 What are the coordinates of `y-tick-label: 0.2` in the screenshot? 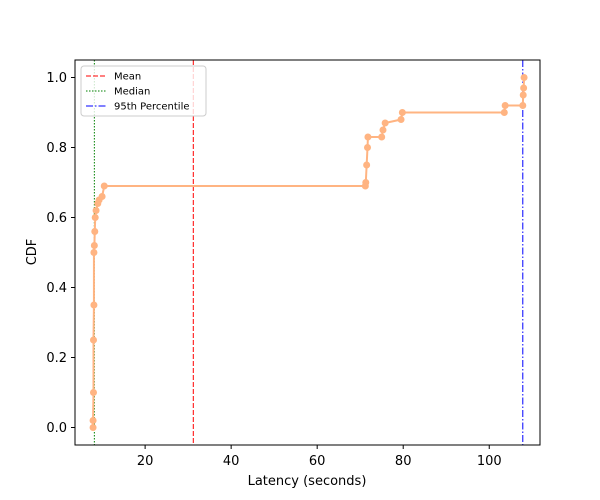 It's located at (56, 358).